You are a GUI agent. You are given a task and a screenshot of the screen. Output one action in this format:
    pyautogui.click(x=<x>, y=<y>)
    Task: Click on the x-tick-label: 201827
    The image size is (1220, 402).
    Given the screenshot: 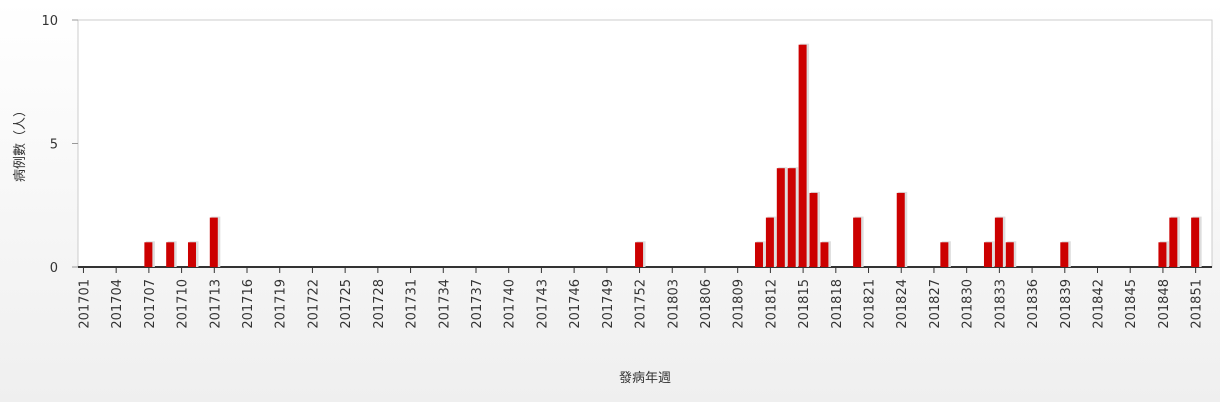 What is the action you would take?
    pyautogui.click(x=935, y=304)
    